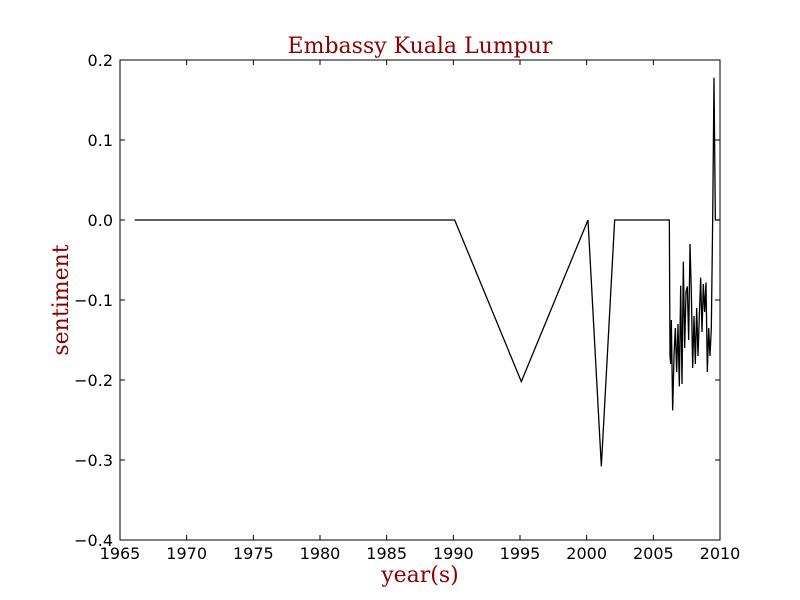 The image size is (800, 600). Describe the element at coordinates (320, 553) in the screenshot. I see `x-tick-label: 1980` at that location.